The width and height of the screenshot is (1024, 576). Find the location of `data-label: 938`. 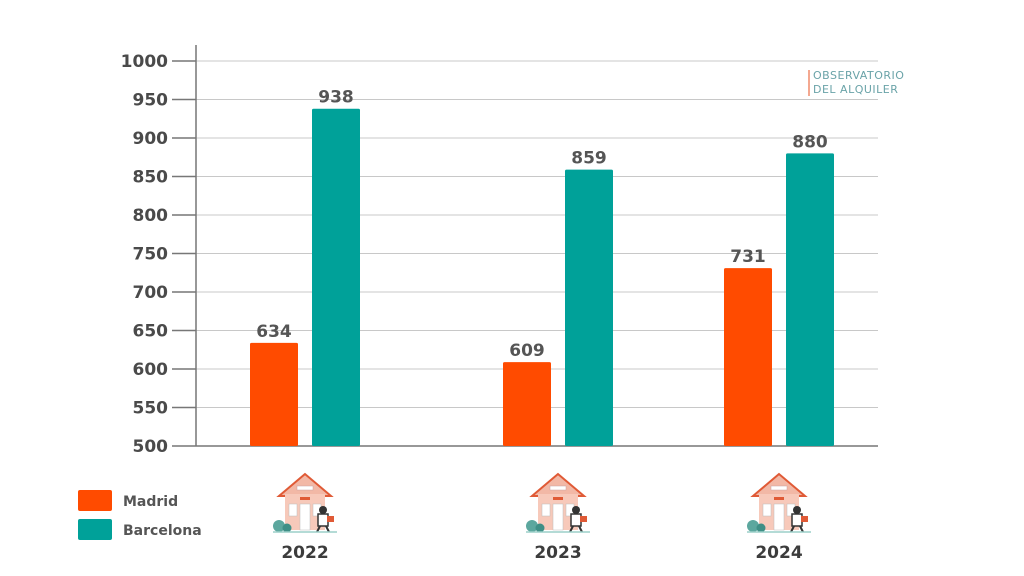

data-label: 938 is located at coordinates (336, 98).